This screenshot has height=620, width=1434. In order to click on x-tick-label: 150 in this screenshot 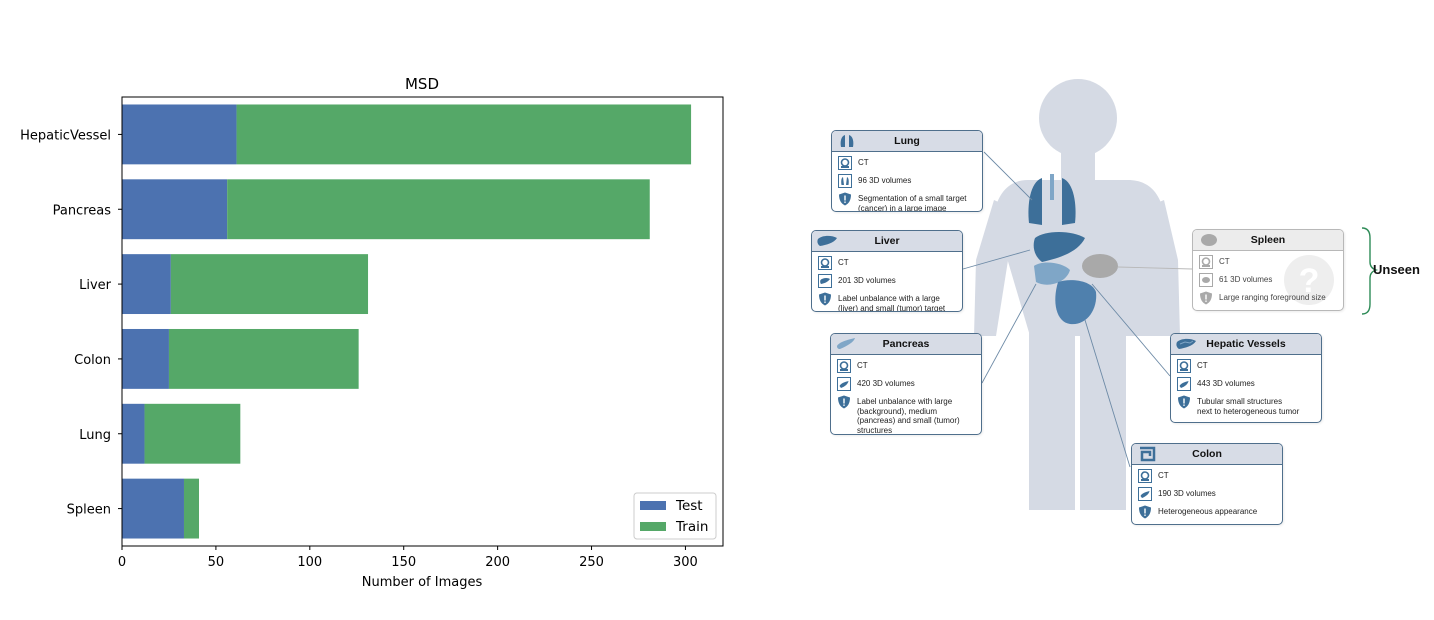, I will do `click(403, 562)`.